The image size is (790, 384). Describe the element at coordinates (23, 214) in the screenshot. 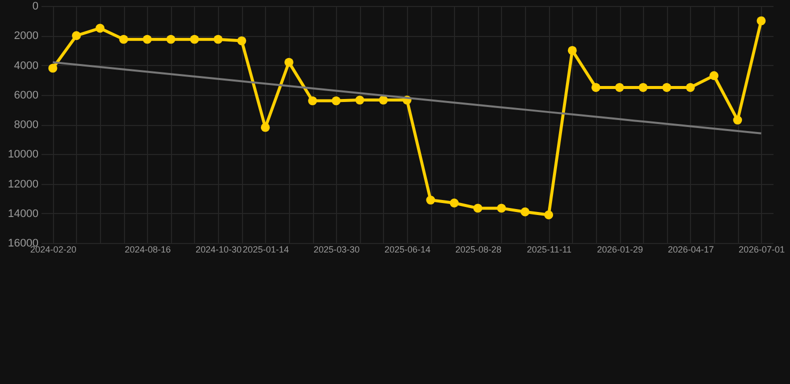

I see `y-tick-label: 14000` at that location.